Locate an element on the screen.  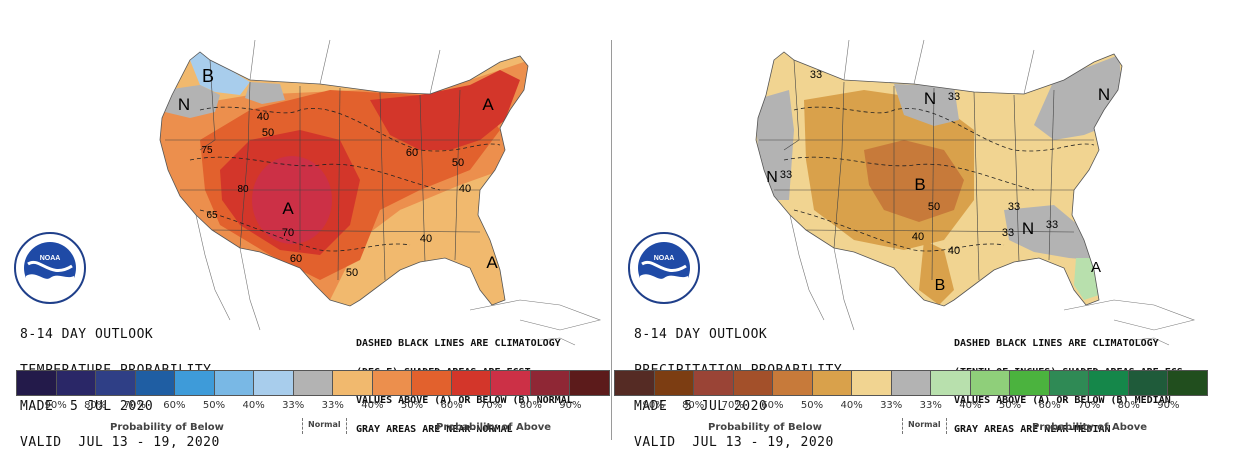
note-line-3: VALUES ABOVE (A) OR BELOW (B) NORMAL is located at coordinates (464, 400).